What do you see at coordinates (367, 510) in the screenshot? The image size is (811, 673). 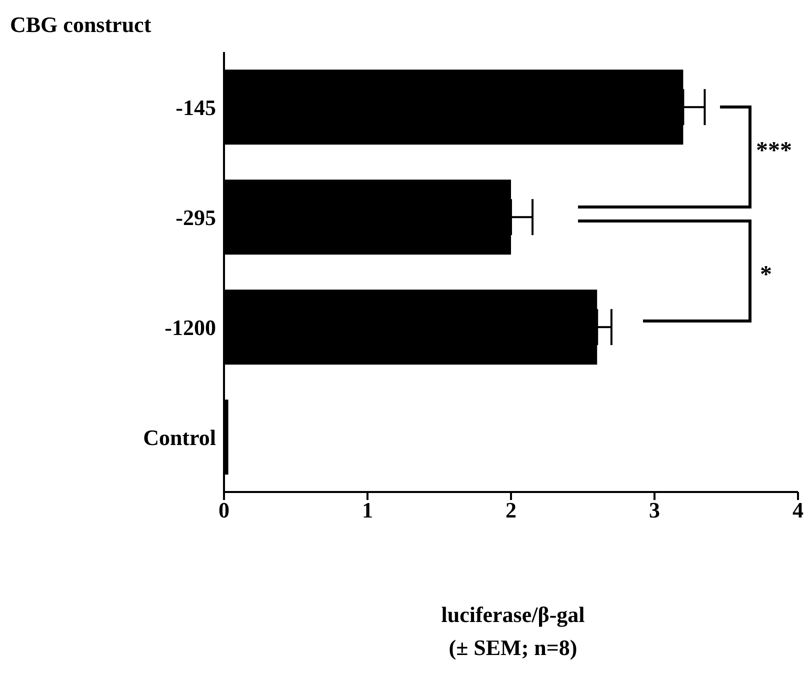 I see `x-tick-label: 1` at bounding box center [367, 510].